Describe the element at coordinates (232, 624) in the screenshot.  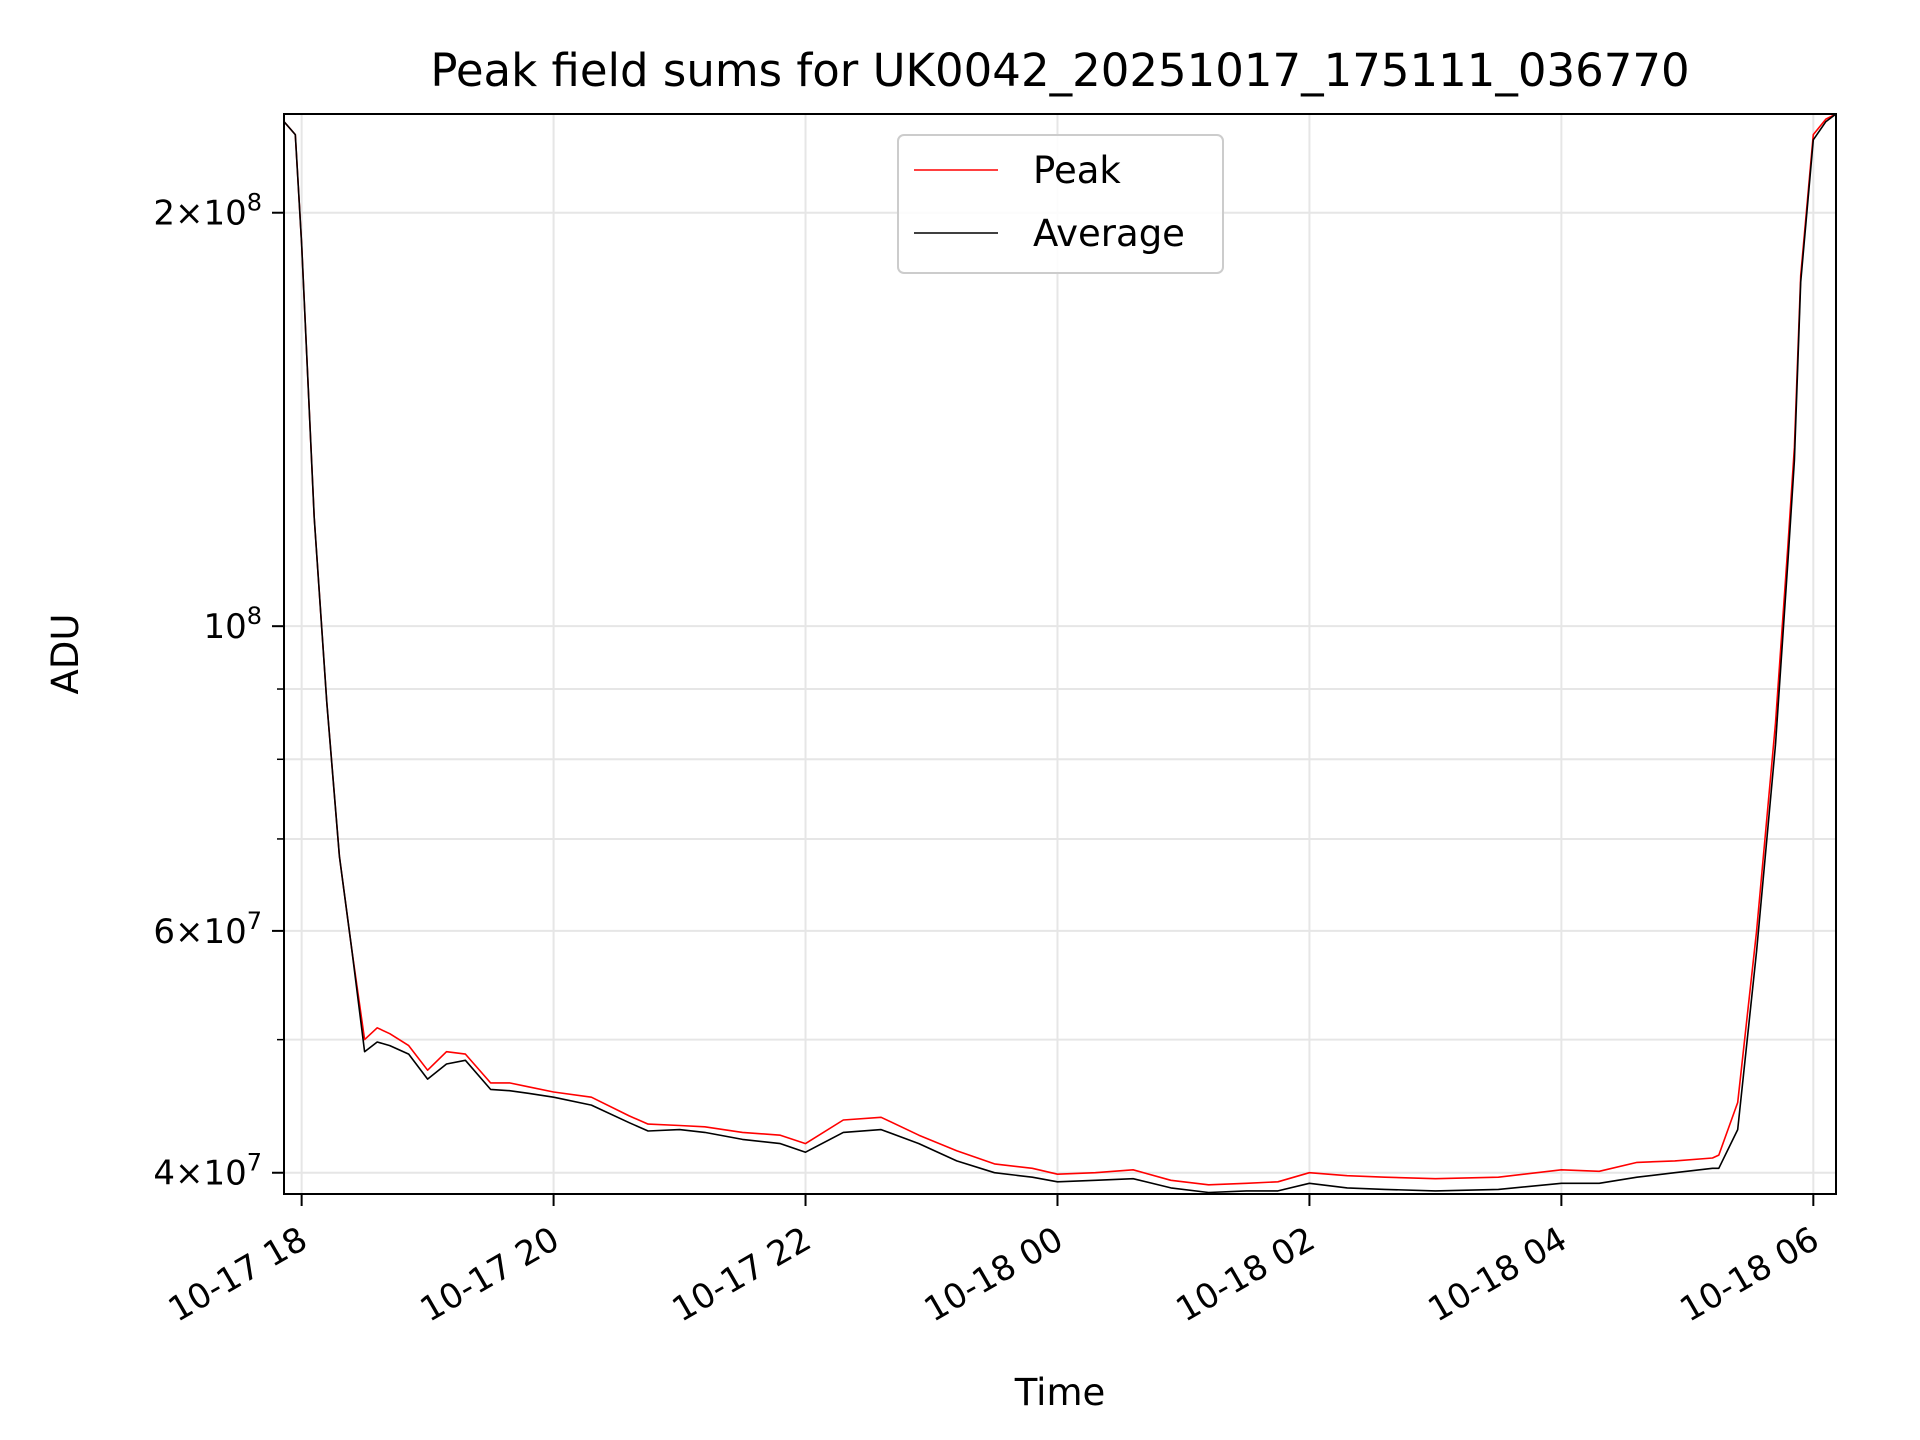
I see `y-tick-label: 108` at that location.